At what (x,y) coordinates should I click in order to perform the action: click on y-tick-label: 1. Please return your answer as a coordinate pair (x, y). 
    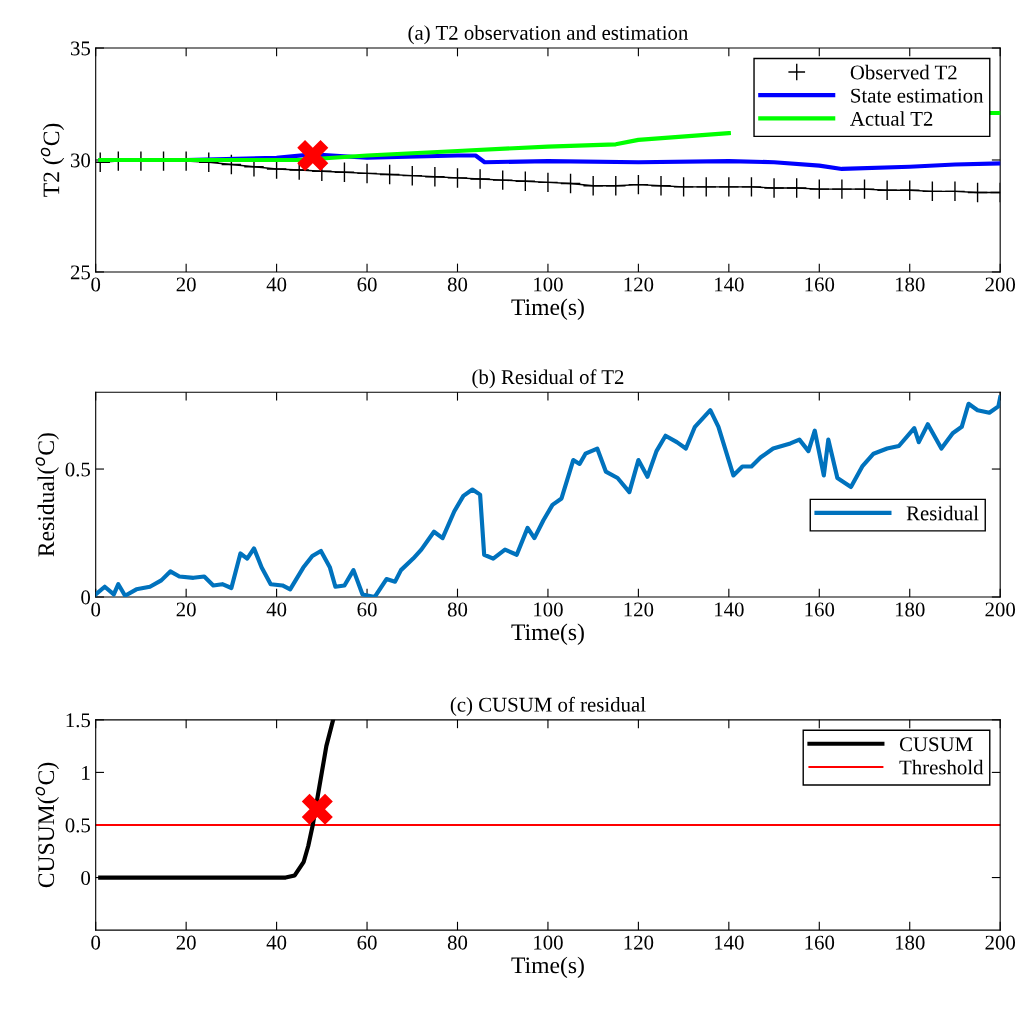
    Looking at the image, I should click on (86, 772).